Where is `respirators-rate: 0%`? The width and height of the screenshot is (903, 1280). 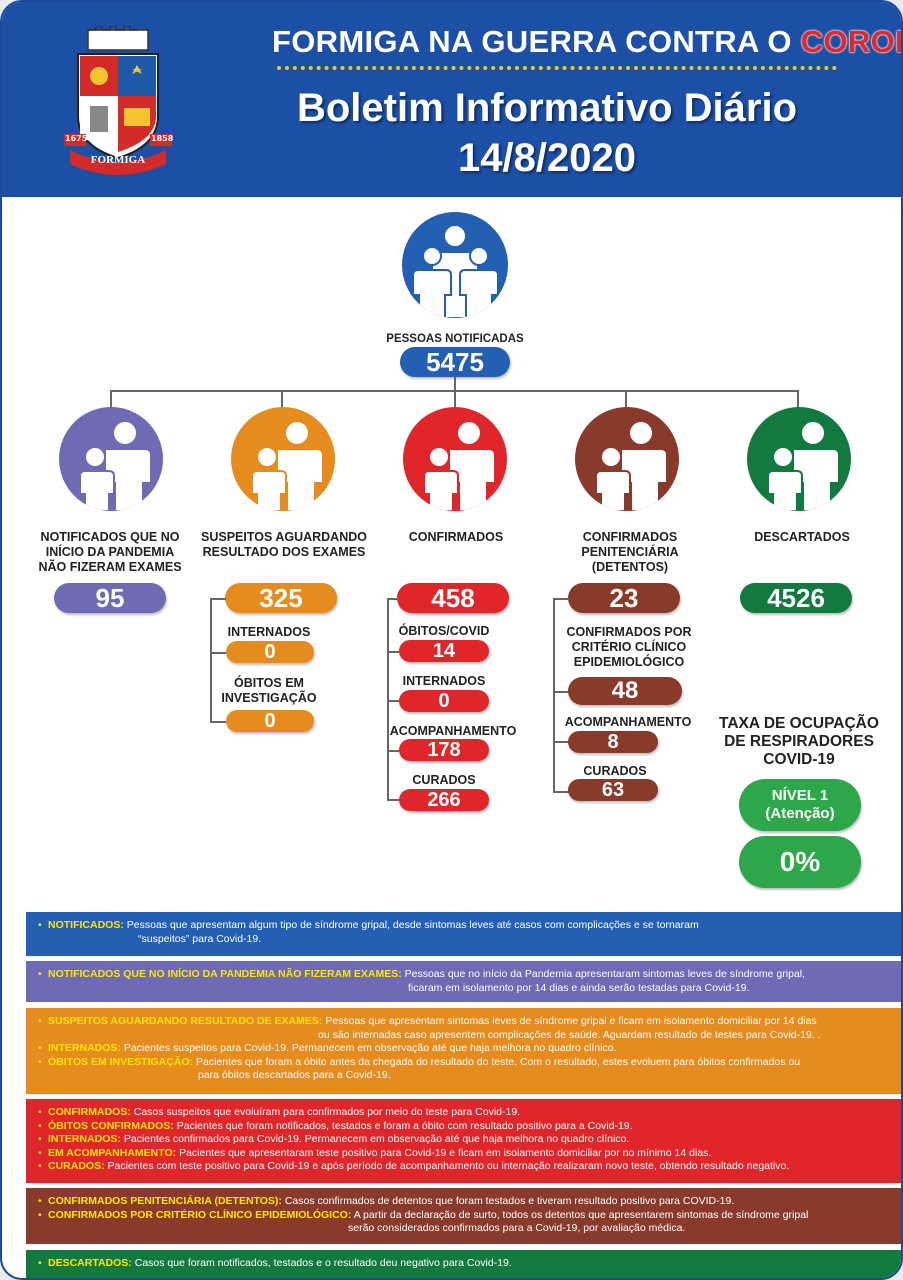 respirators-rate: 0% is located at coordinates (800, 862).